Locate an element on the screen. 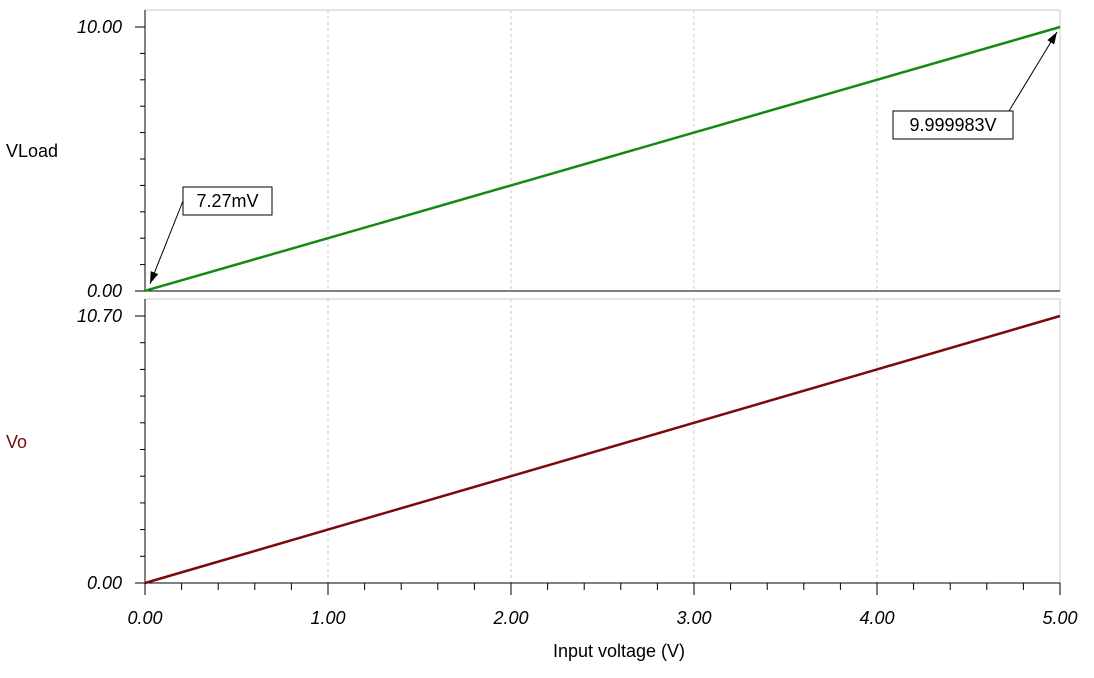 This screenshot has height=678, width=1094. x-tick-label: 1.00 is located at coordinates (327, 618).